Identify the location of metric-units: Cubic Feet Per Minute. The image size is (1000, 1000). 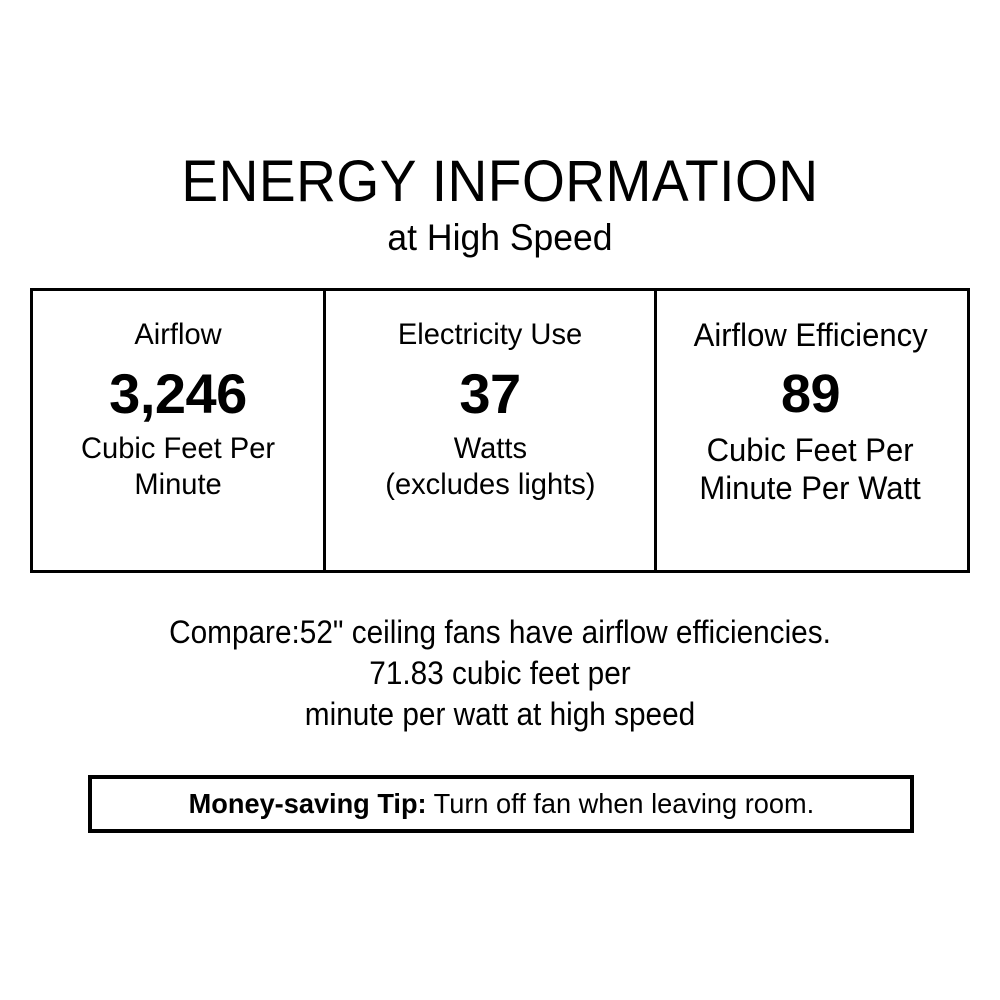
(178, 467).